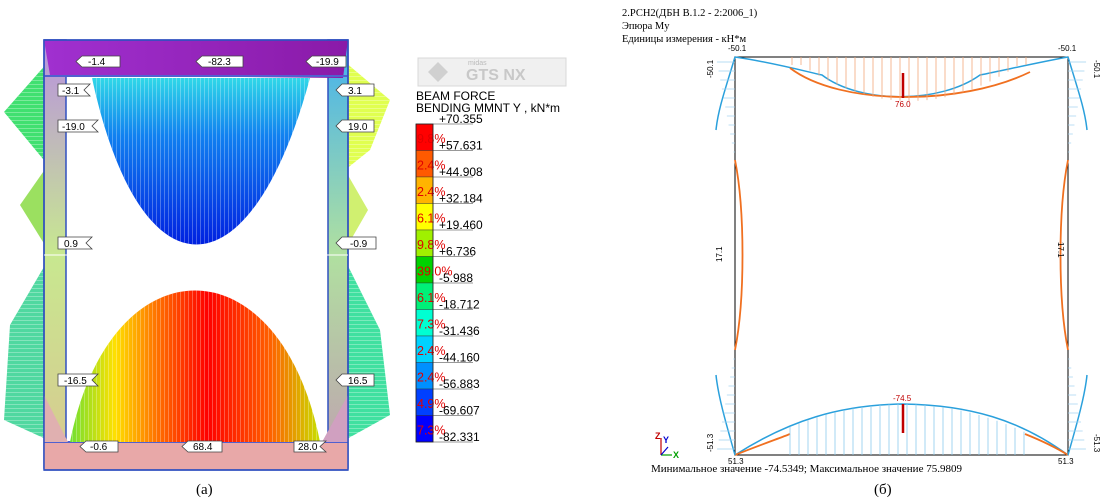  Describe the element at coordinates (496, 75) in the screenshot. I see `svg-text: GTS NX` at that location.